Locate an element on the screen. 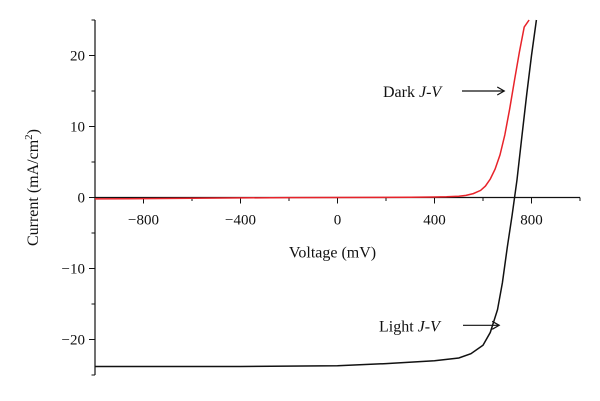 The height and width of the screenshot is (401, 600). y-tick-label: −10 is located at coordinates (73, 270).